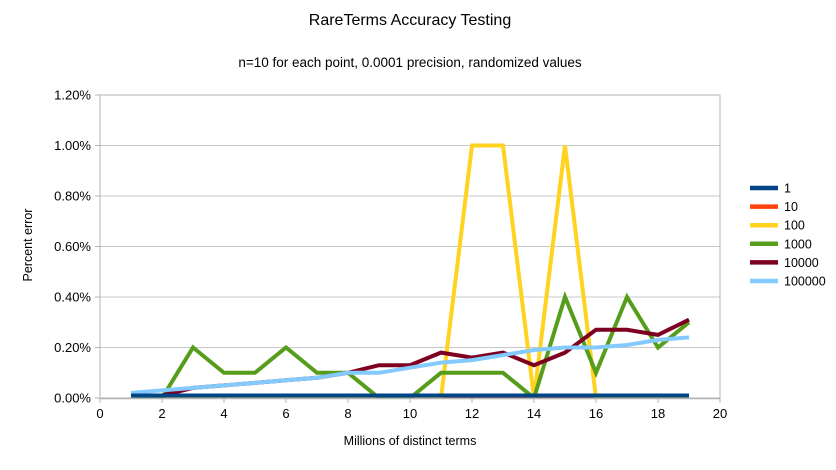 The width and height of the screenshot is (836, 470). Describe the element at coordinates (794, 226) in the screenshot. I see `legend-label-100: 100` at that location.